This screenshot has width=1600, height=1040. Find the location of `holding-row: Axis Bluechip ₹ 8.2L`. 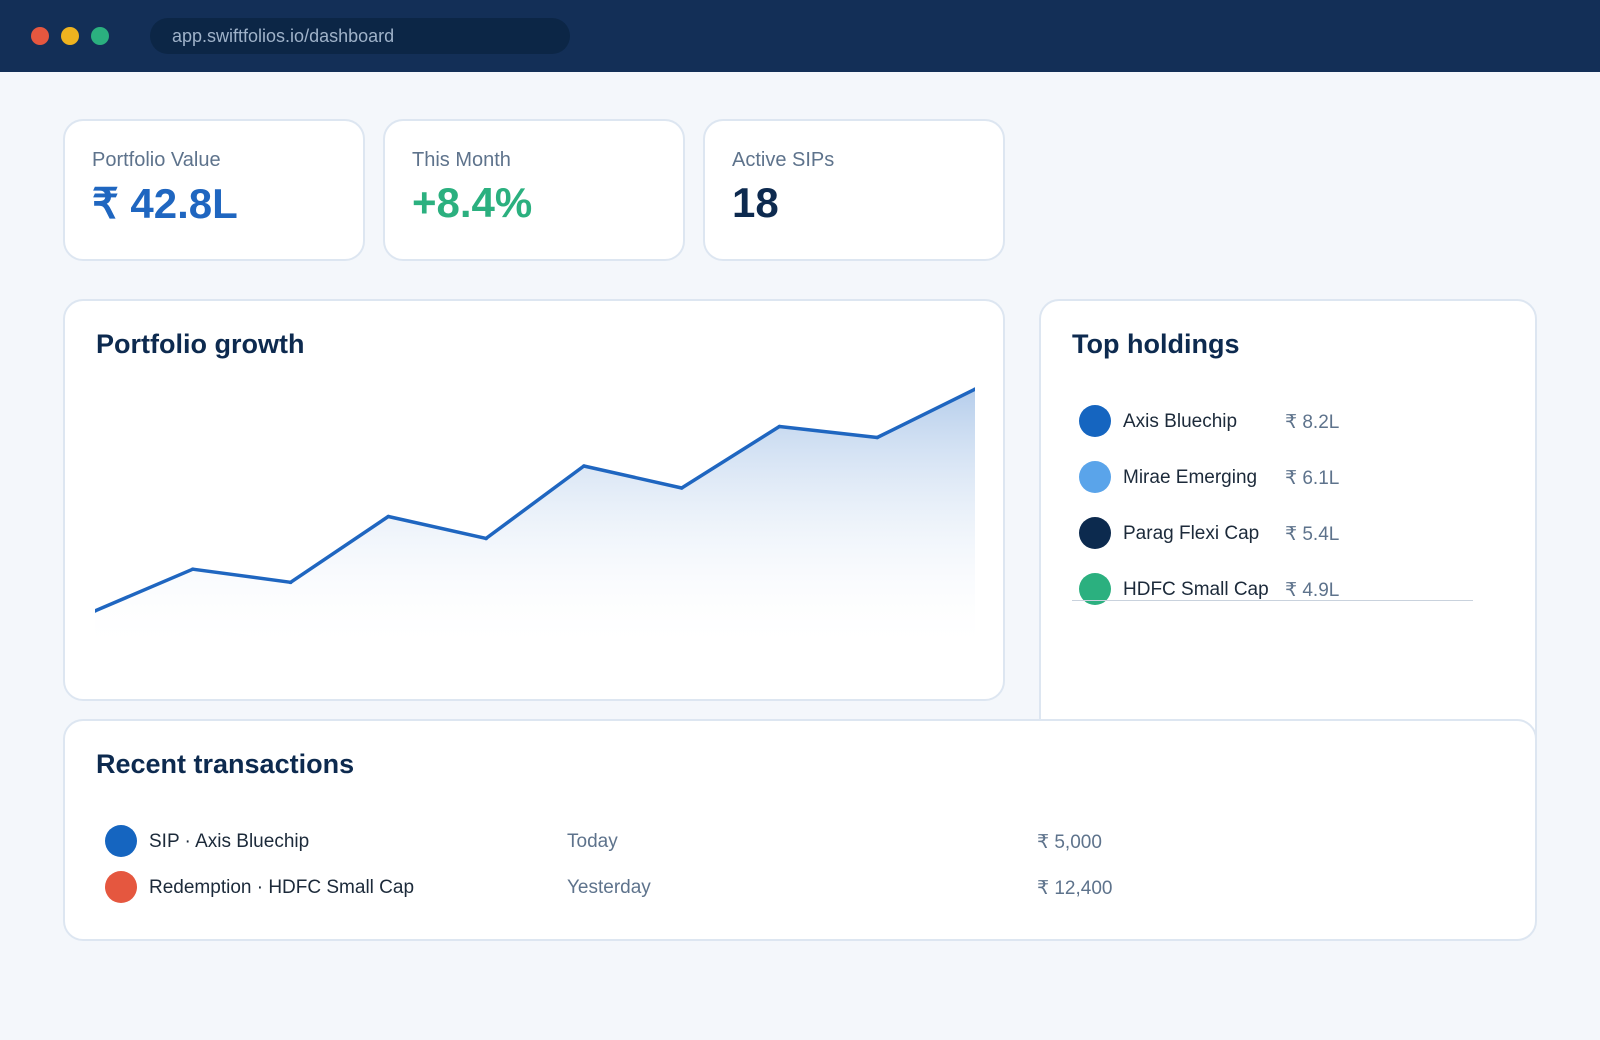

holding-row: Axis Bluechip ₹ 8.2L is located at coordinates (1289, 421).